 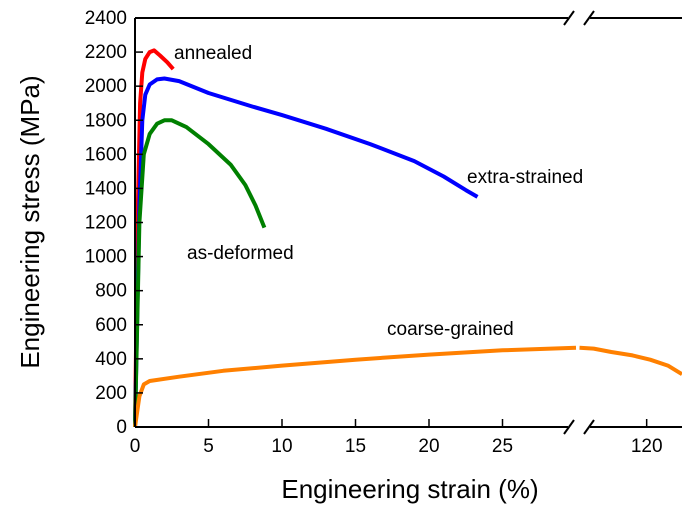 What do you see at coordinates (213, 53) in the screenshot?
I see `series-label-annealed: annealed` at bounding box center [213, 53].